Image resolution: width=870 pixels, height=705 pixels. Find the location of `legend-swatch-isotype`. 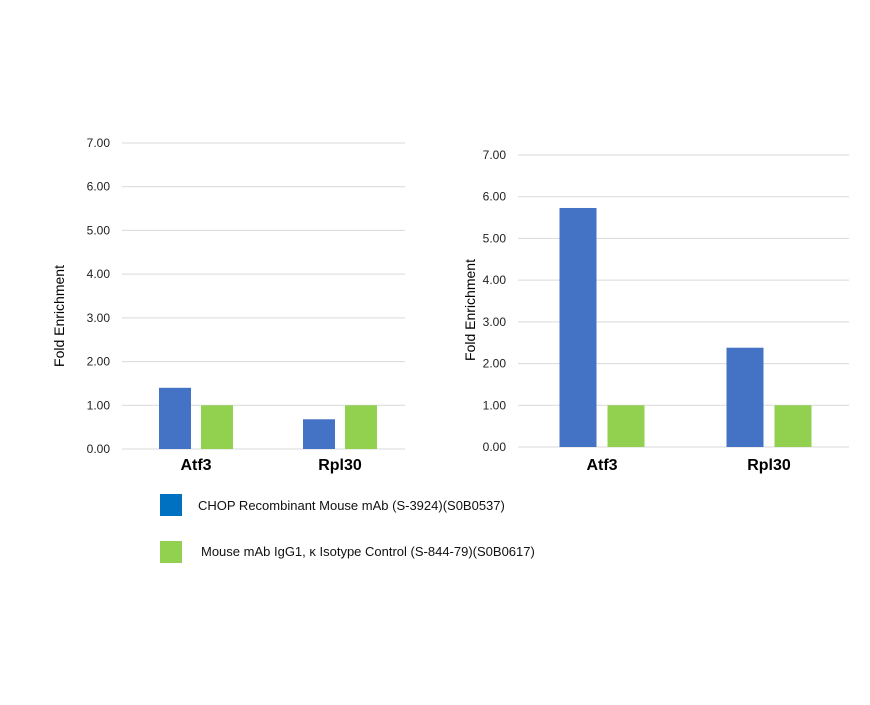

legend-swatch-isotype is located at coordinates (171, 552).